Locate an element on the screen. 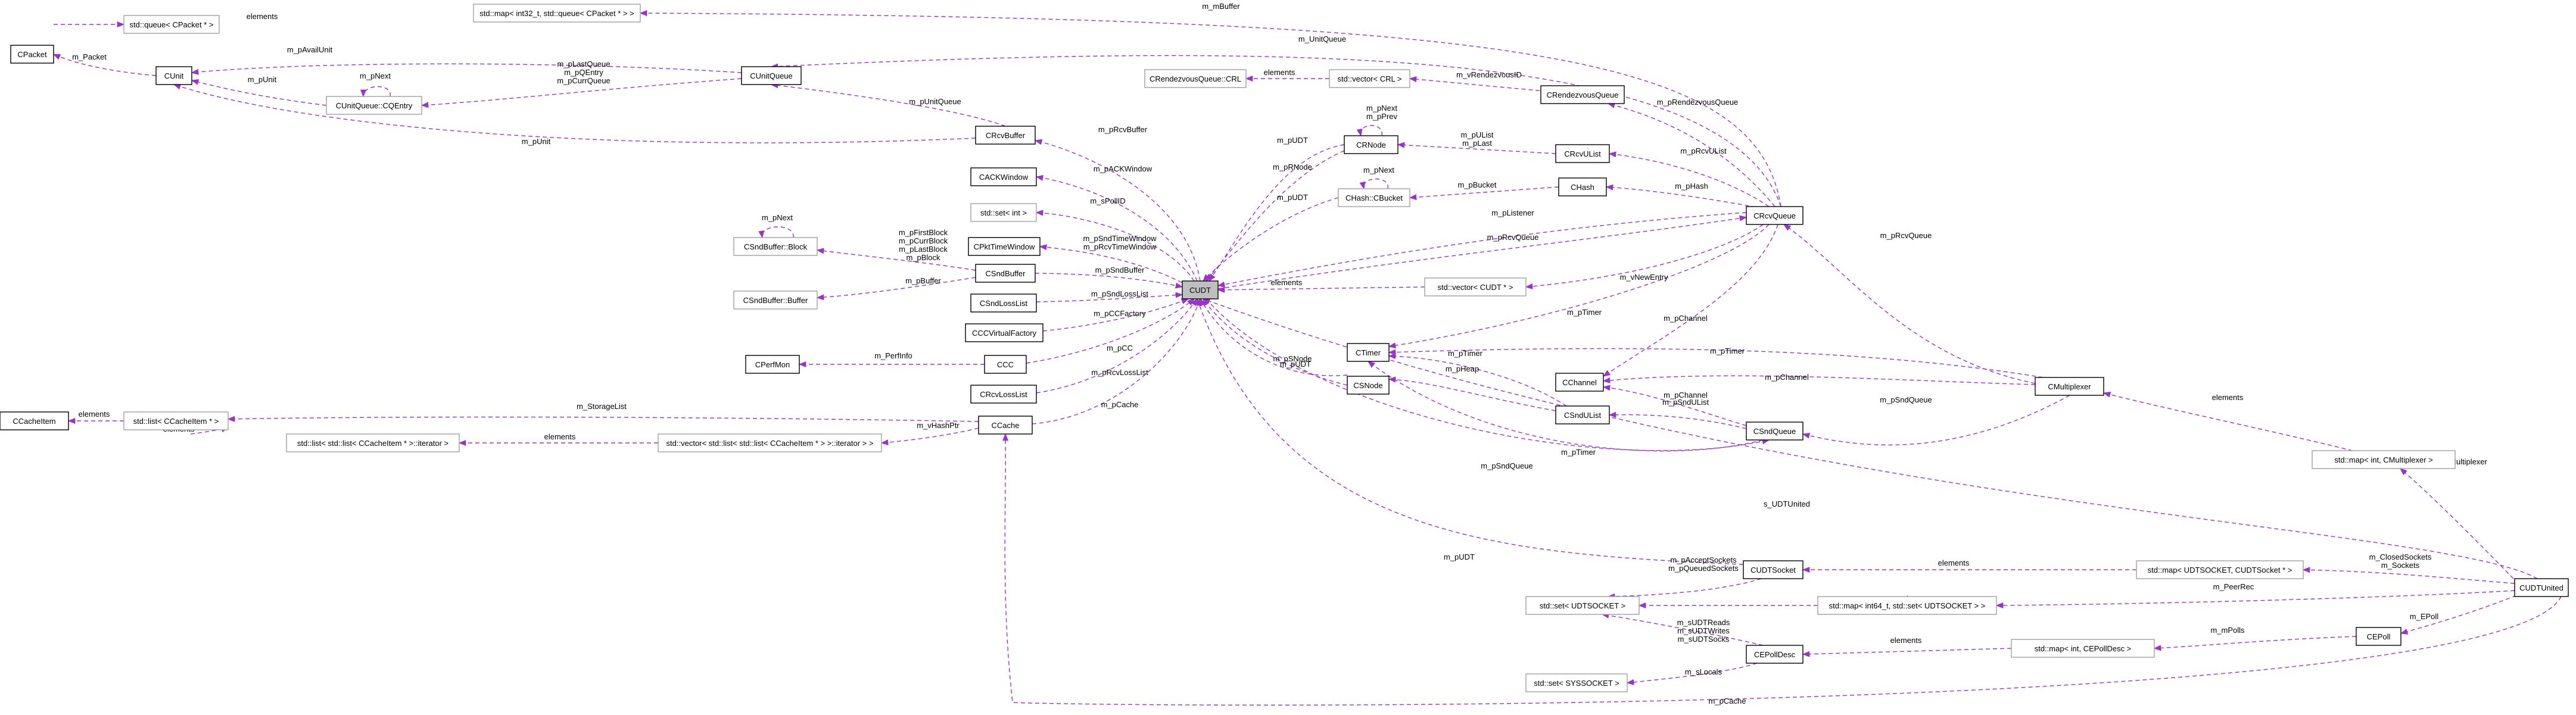 The image size is (2576, 715). node-queue: std::queue< CPacket * > is located at coordinates (171, 24).